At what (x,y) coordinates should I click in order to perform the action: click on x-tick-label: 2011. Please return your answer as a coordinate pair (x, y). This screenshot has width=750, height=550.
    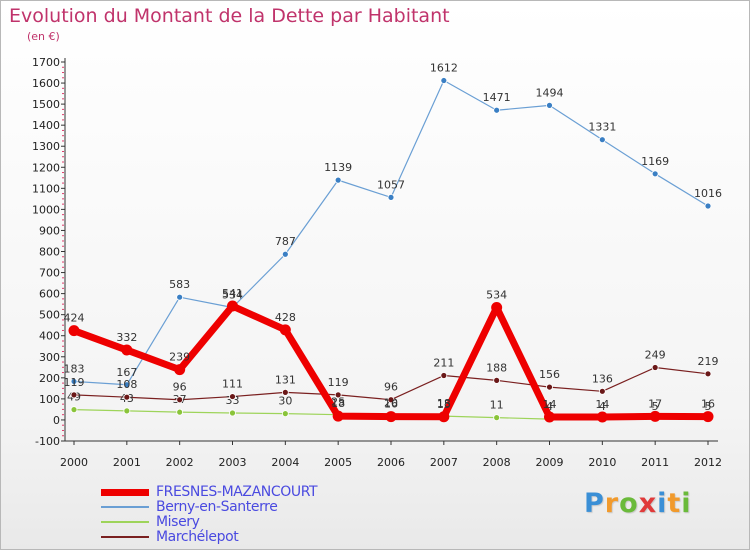
    Looking at the image, I should click on (655, 462).